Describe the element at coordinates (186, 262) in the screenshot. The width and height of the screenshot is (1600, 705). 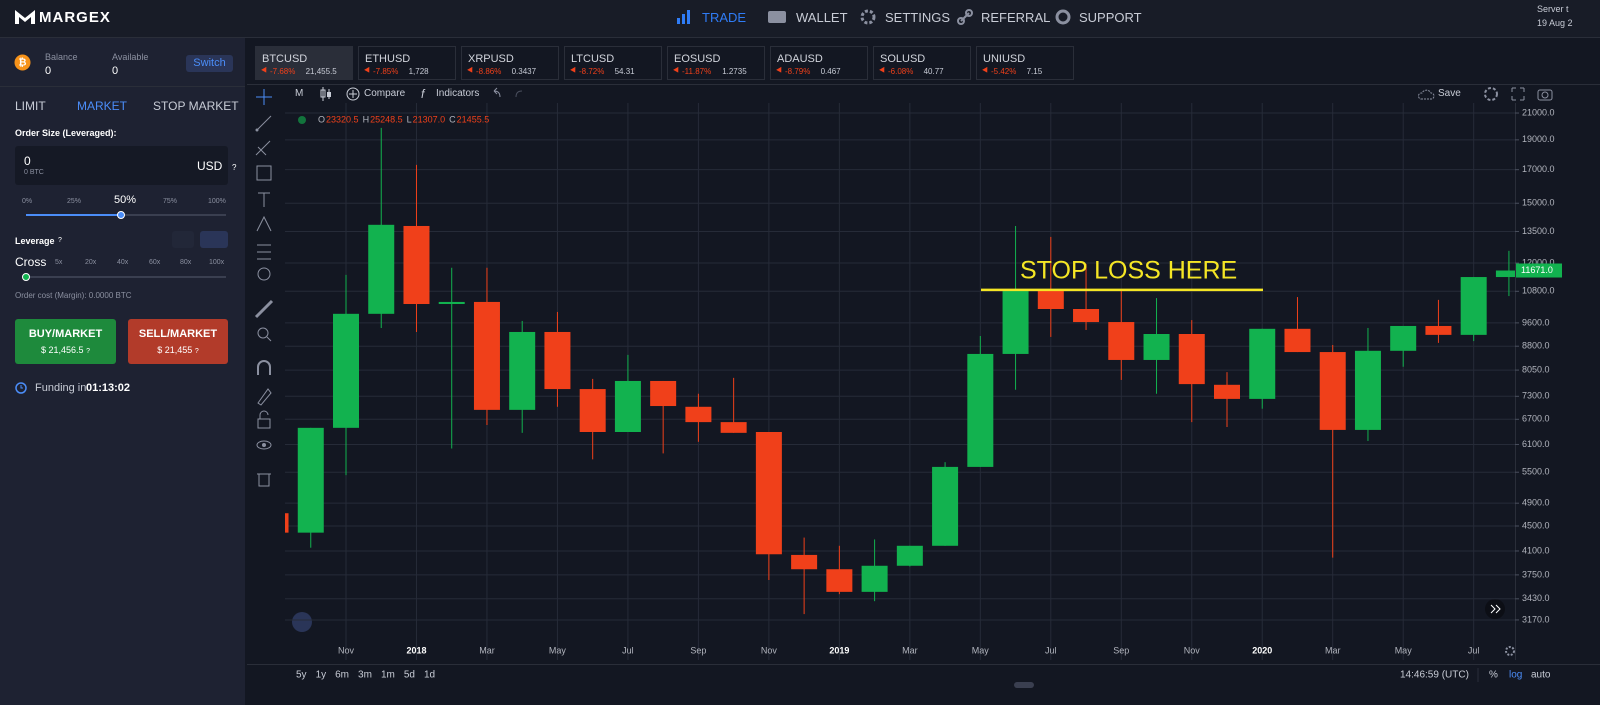
I see `leverage-mark: 80x` at that location.